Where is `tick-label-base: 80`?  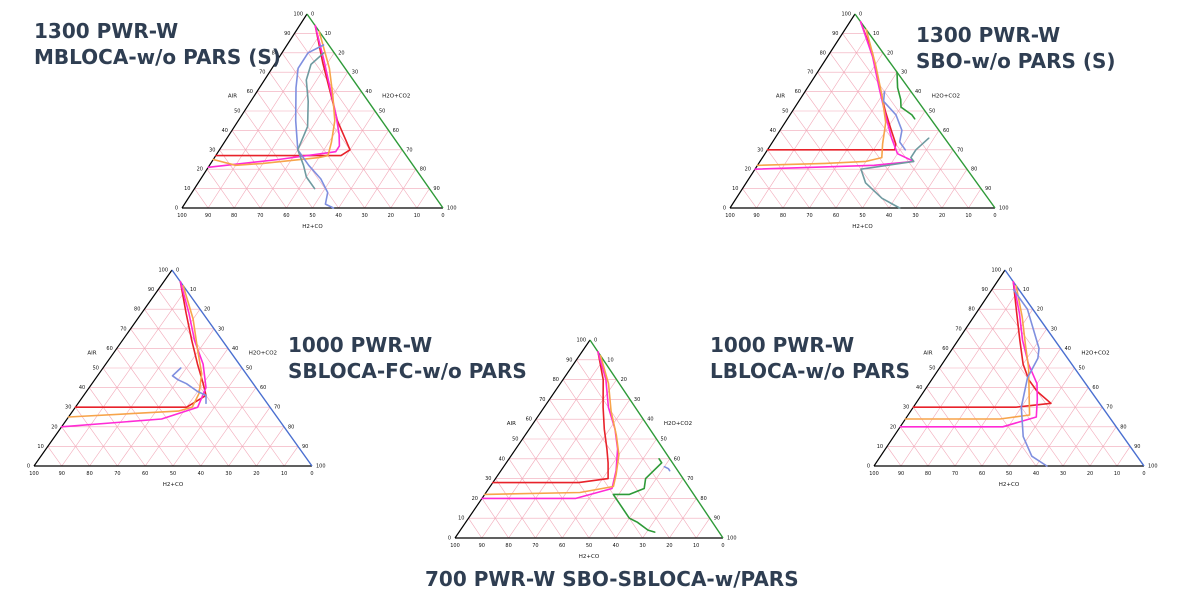
tick-label-base: 80 is located at coordinates (89, 474).